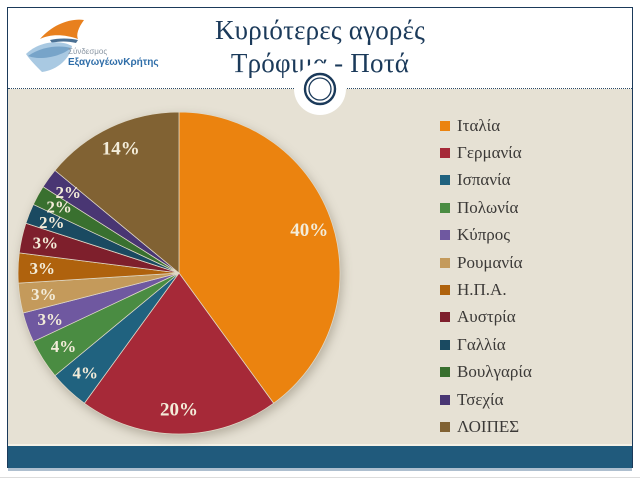 The height and width of the screenshot is (480, 640). Describe the element at coordinates (59, 207) in the screenshot. I see `pie-slice-label-Βουλγαρία: 2%` at that location.